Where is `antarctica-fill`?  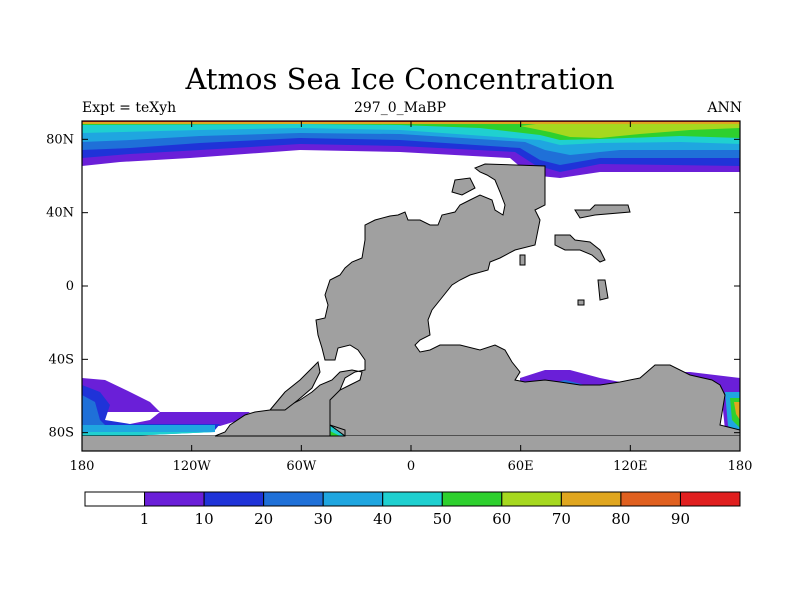
antarctica-fill is located at coordinates (411, 443).